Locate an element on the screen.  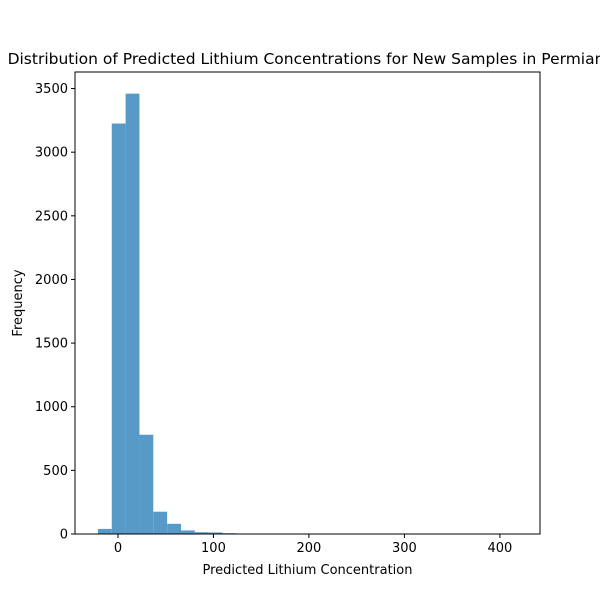
y-tick-label: 1500 is located at coordinates (51, 344).